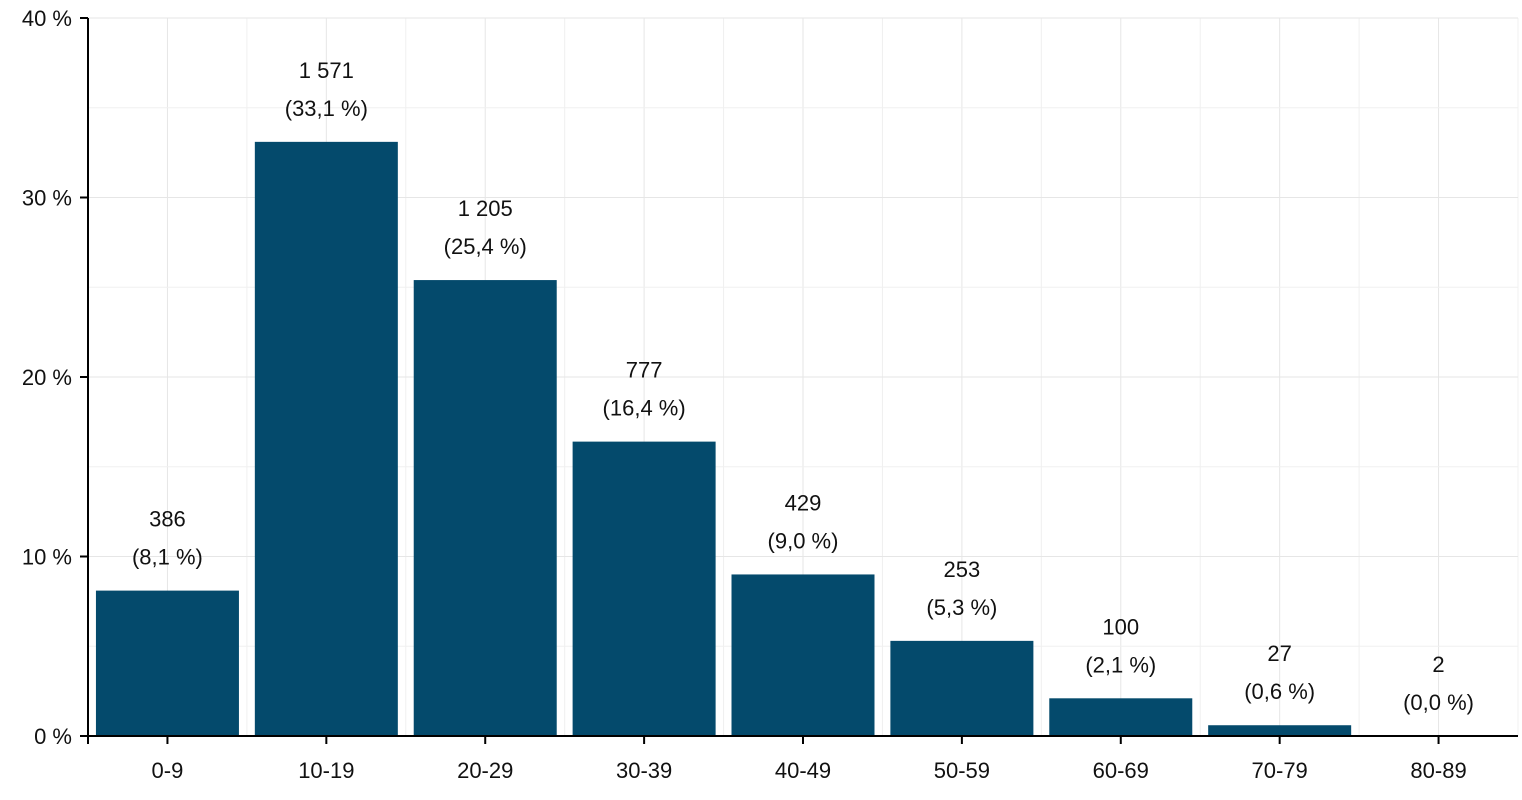  I want to click on x-tick-label: 20-29, so click(485, 770).